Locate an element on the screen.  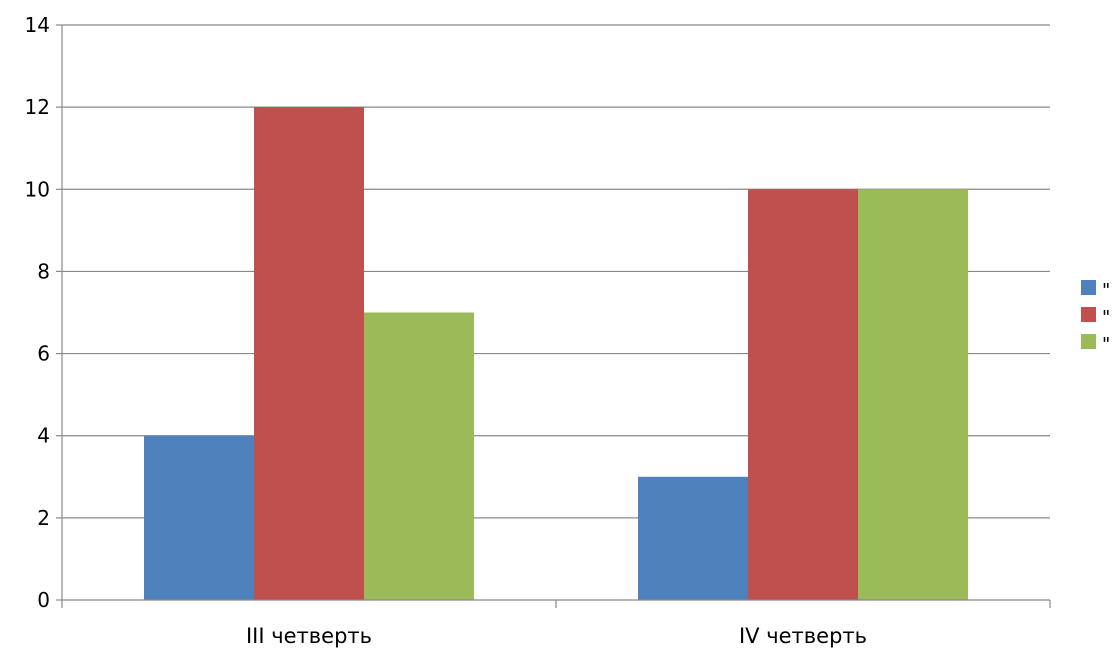
y-tick-label: 2 is located at coordinates (43, 518).